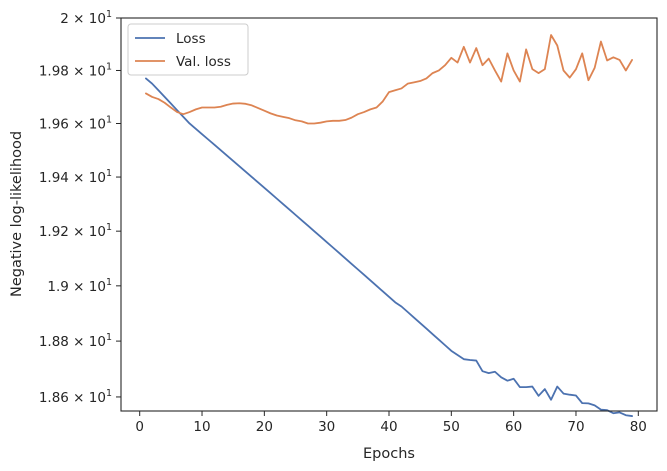  Describe the element at coordinates (389, 454) in the screenshot. I see `x-axis-label: Epochs` at that location.